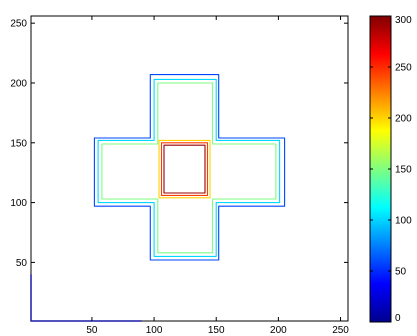 This screenshot has width=417, height=336. What do you see at coordinates (403, 20) in the screenshot?
I see `colorbar-tick-label: 300` at bounding box center [403, 20].